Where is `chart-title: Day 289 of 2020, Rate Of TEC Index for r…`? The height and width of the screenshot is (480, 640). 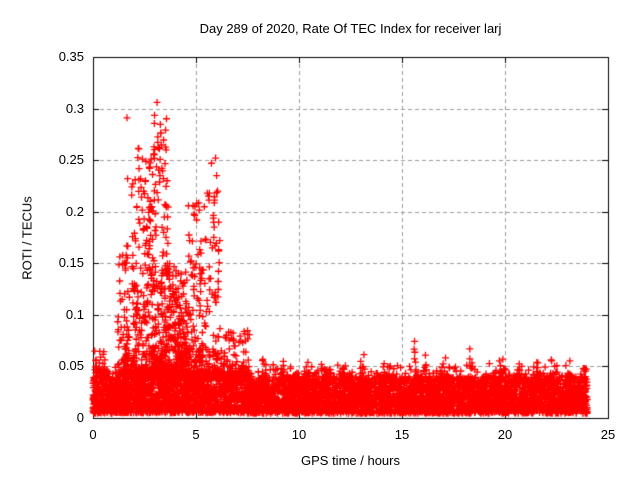 chart-title: Day 289 of 2020, Rate Of TEC Index for r… is located at coordinates (350, 28).